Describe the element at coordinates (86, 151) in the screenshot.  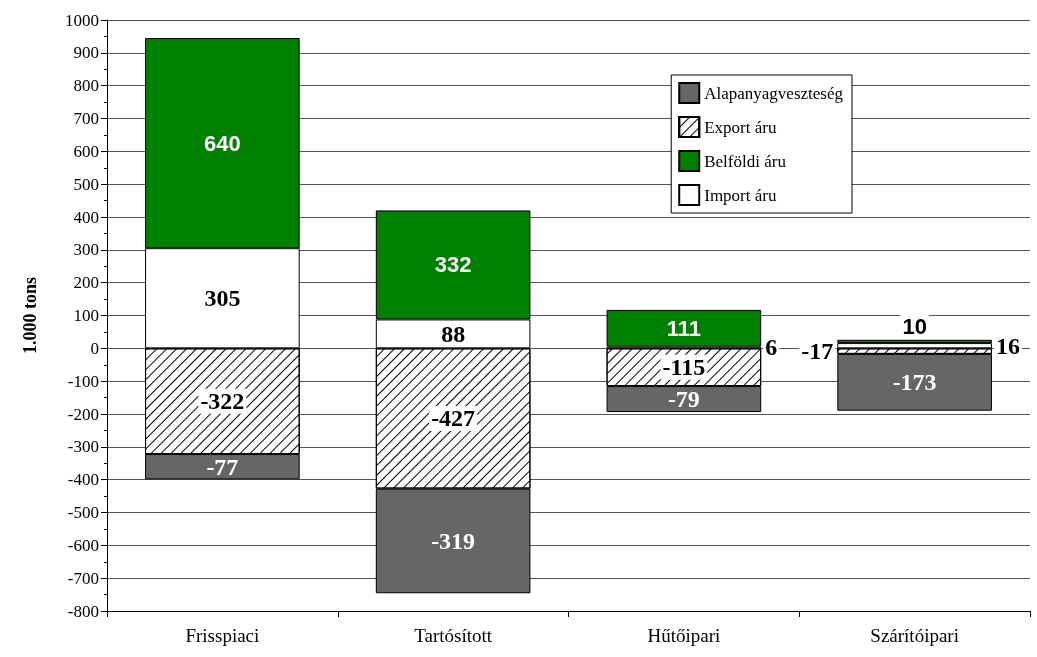
I see `y-tick-label: 600` at that location.